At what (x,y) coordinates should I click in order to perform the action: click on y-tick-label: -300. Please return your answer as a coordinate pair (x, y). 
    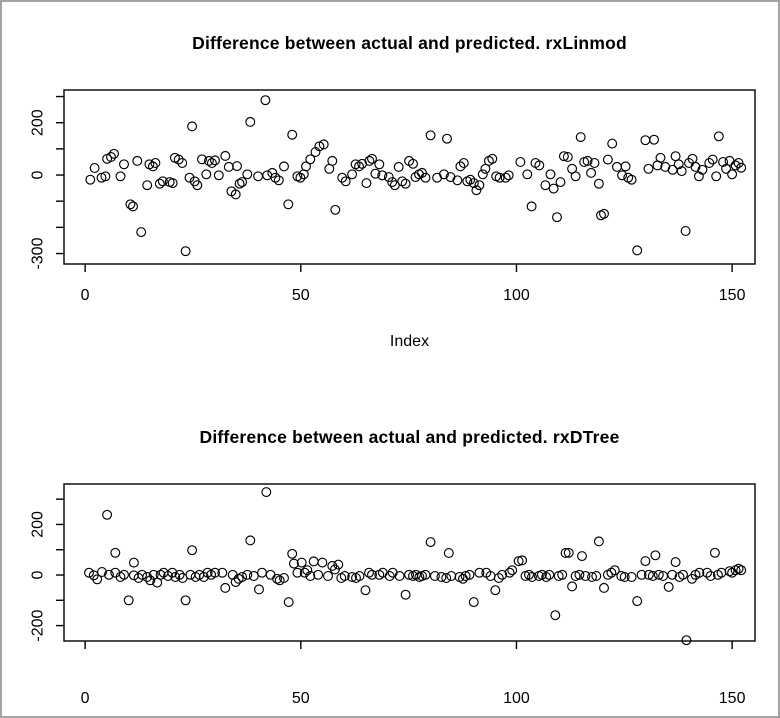
    Looking at the image, I should click on (38, 253).